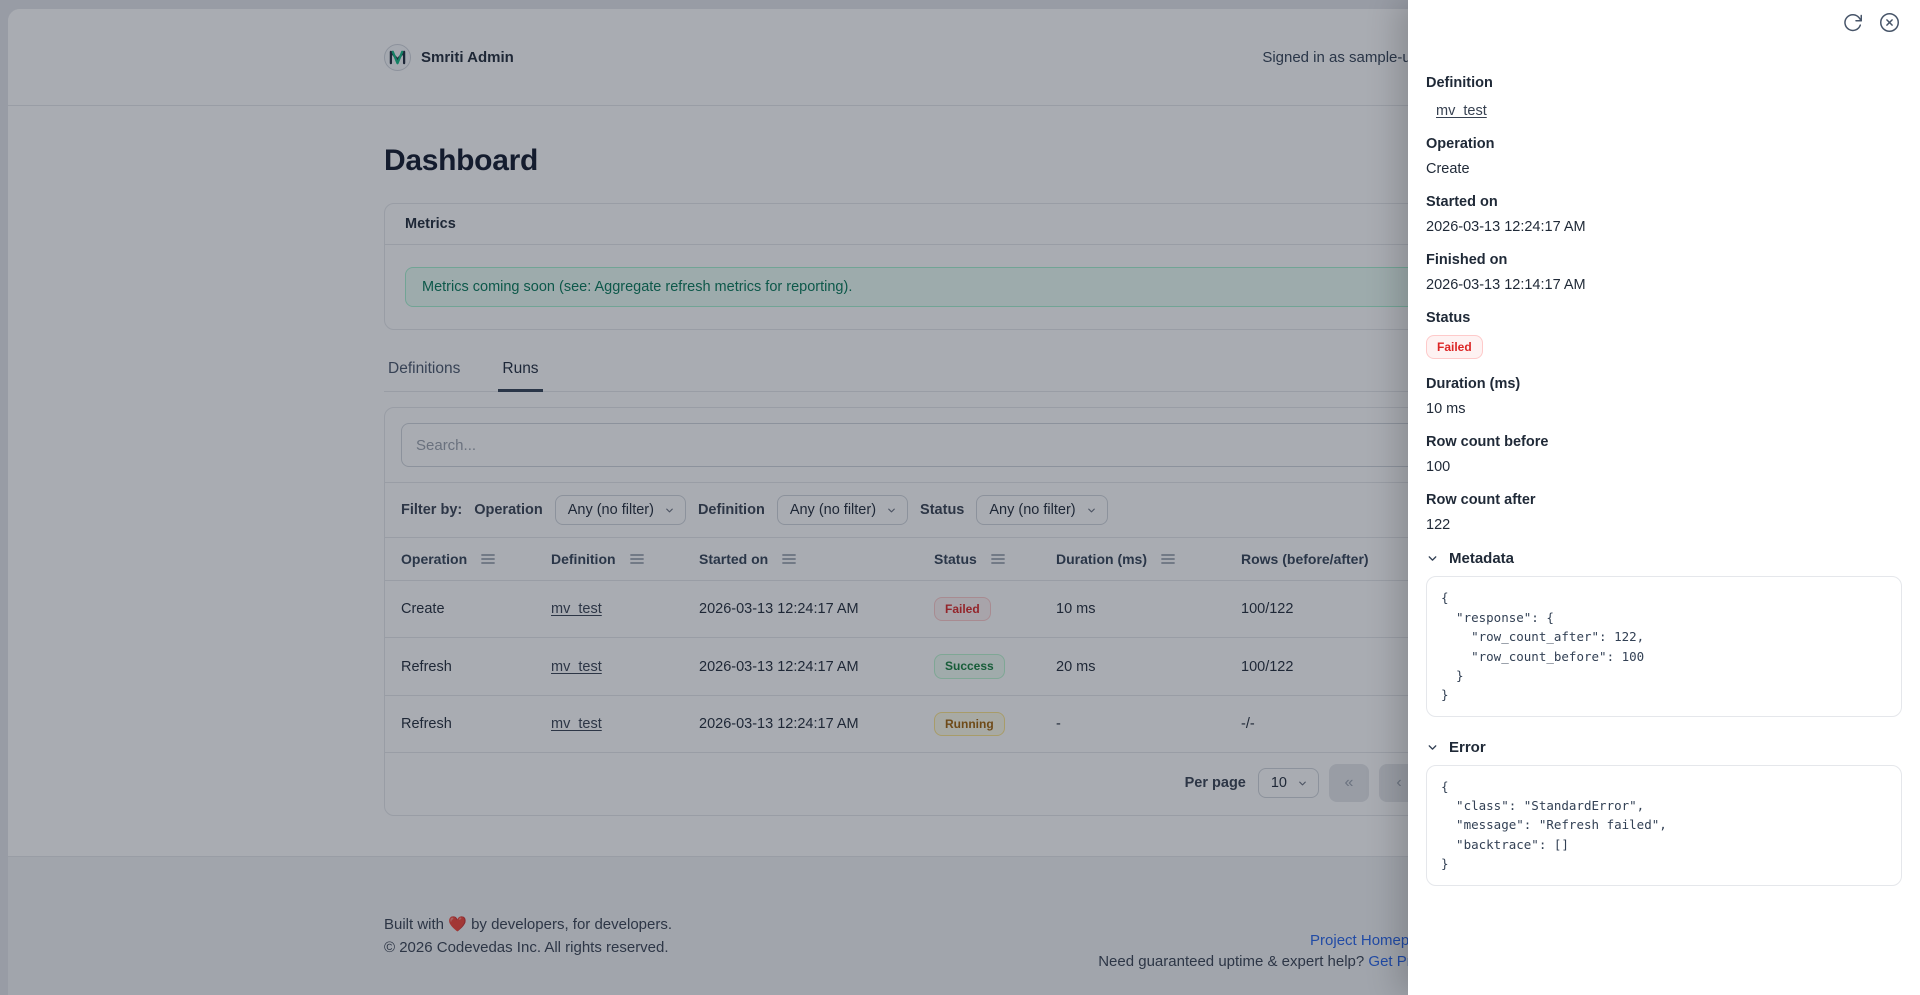 This screenshot has width=1920, height=995. Describe the element at coordinates (1467, 260) in the screenshot. I see `finished-on-label: Finished on` at that location.